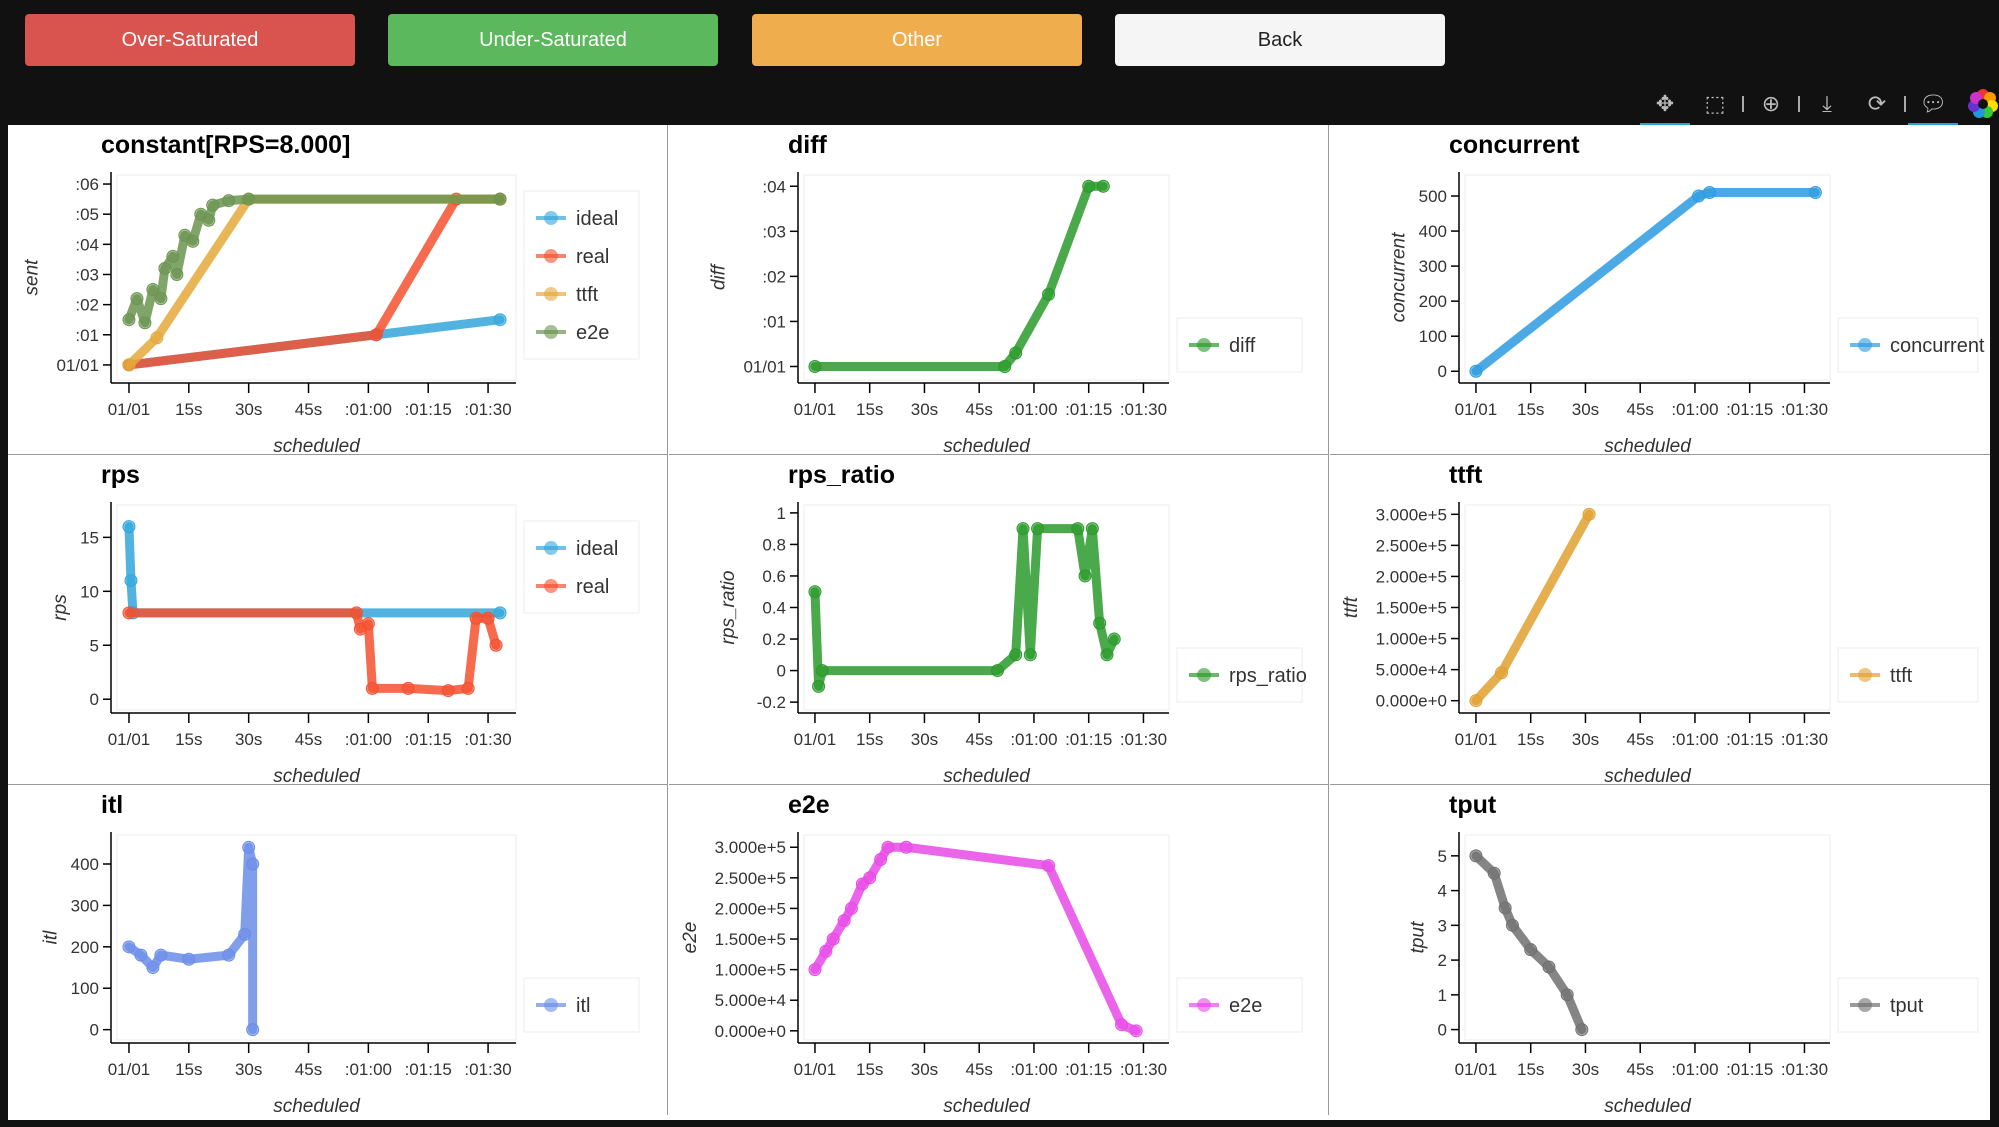  I want to click on bokeh-logo, so click(1978, 104).